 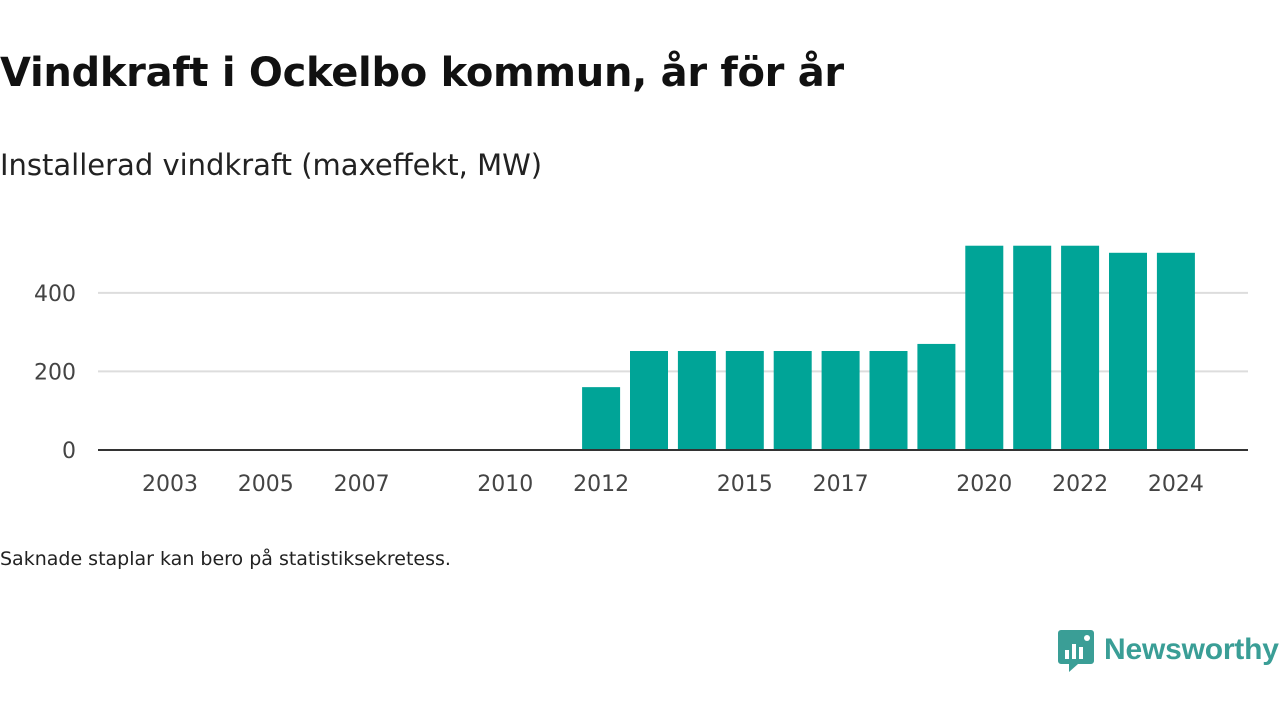 I want to click on newsworthy-logo: Newsworthy, so click(x=1168, y=650).